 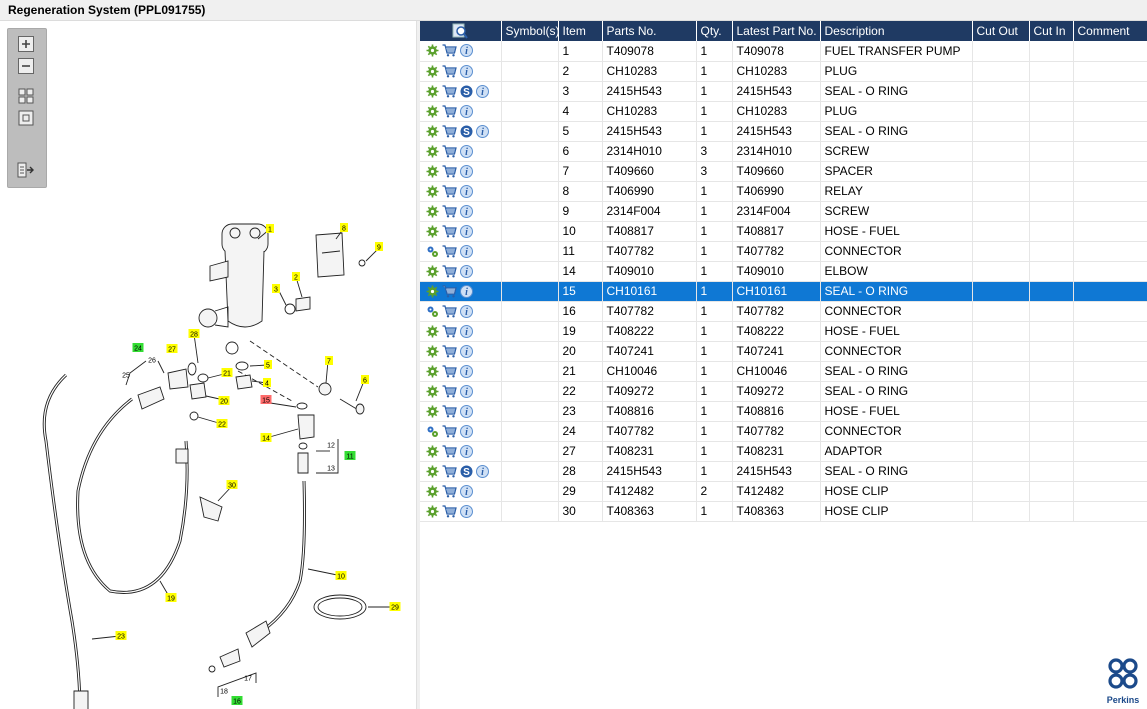 What do you see at coordinates (783, 111) in the screenshot?
I see `table-row: i 4 CH10283 1 CH10283 PLUG` at bounding box center [783, 111].